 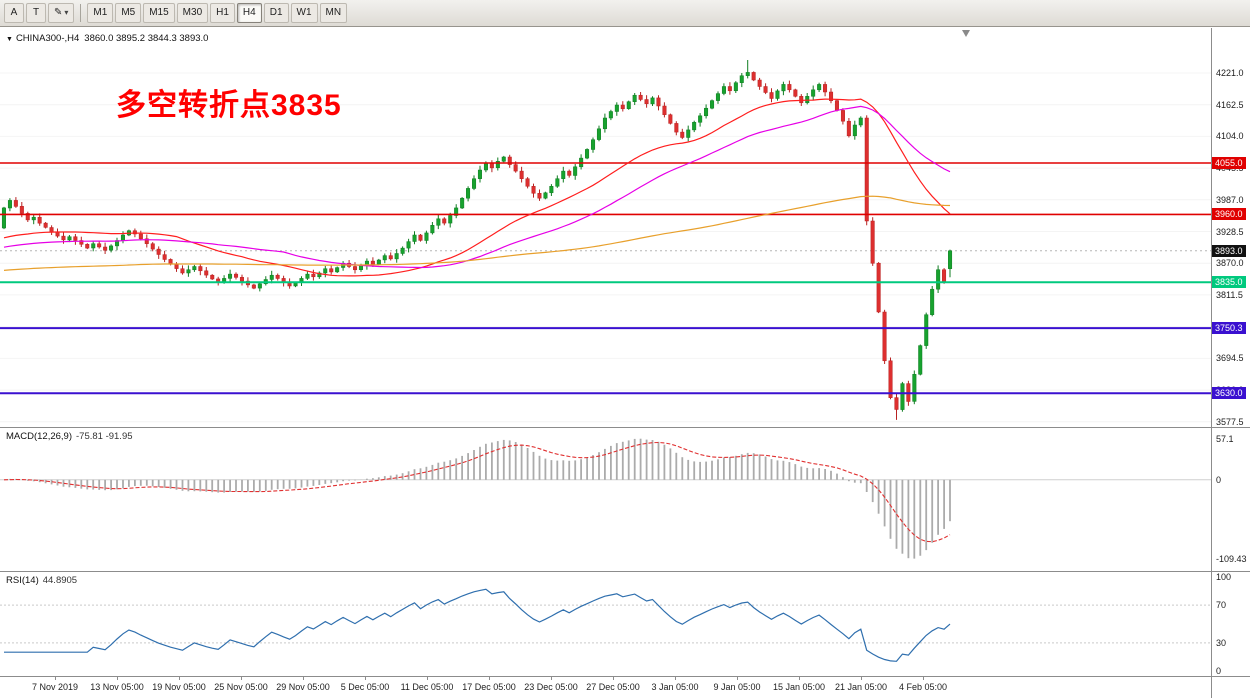 I want to click on macd-values: -75.81 -91.95, so click(x=104, y=436).